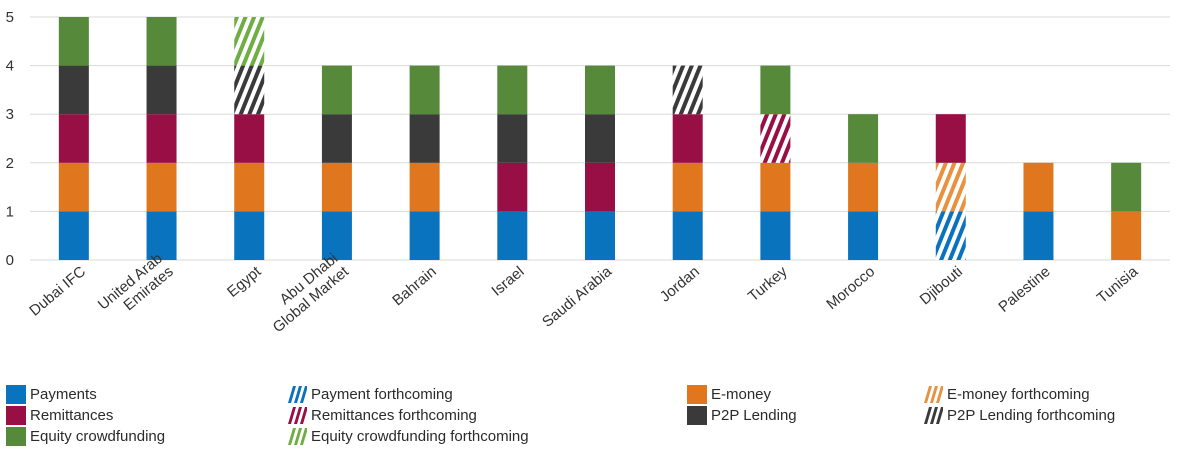 The image size is (1201, 450). What do you see at coordinates (73, 235) in the screenshot?
I see `bar-dubai-ifc-payments` at bounding box center [73, 235].